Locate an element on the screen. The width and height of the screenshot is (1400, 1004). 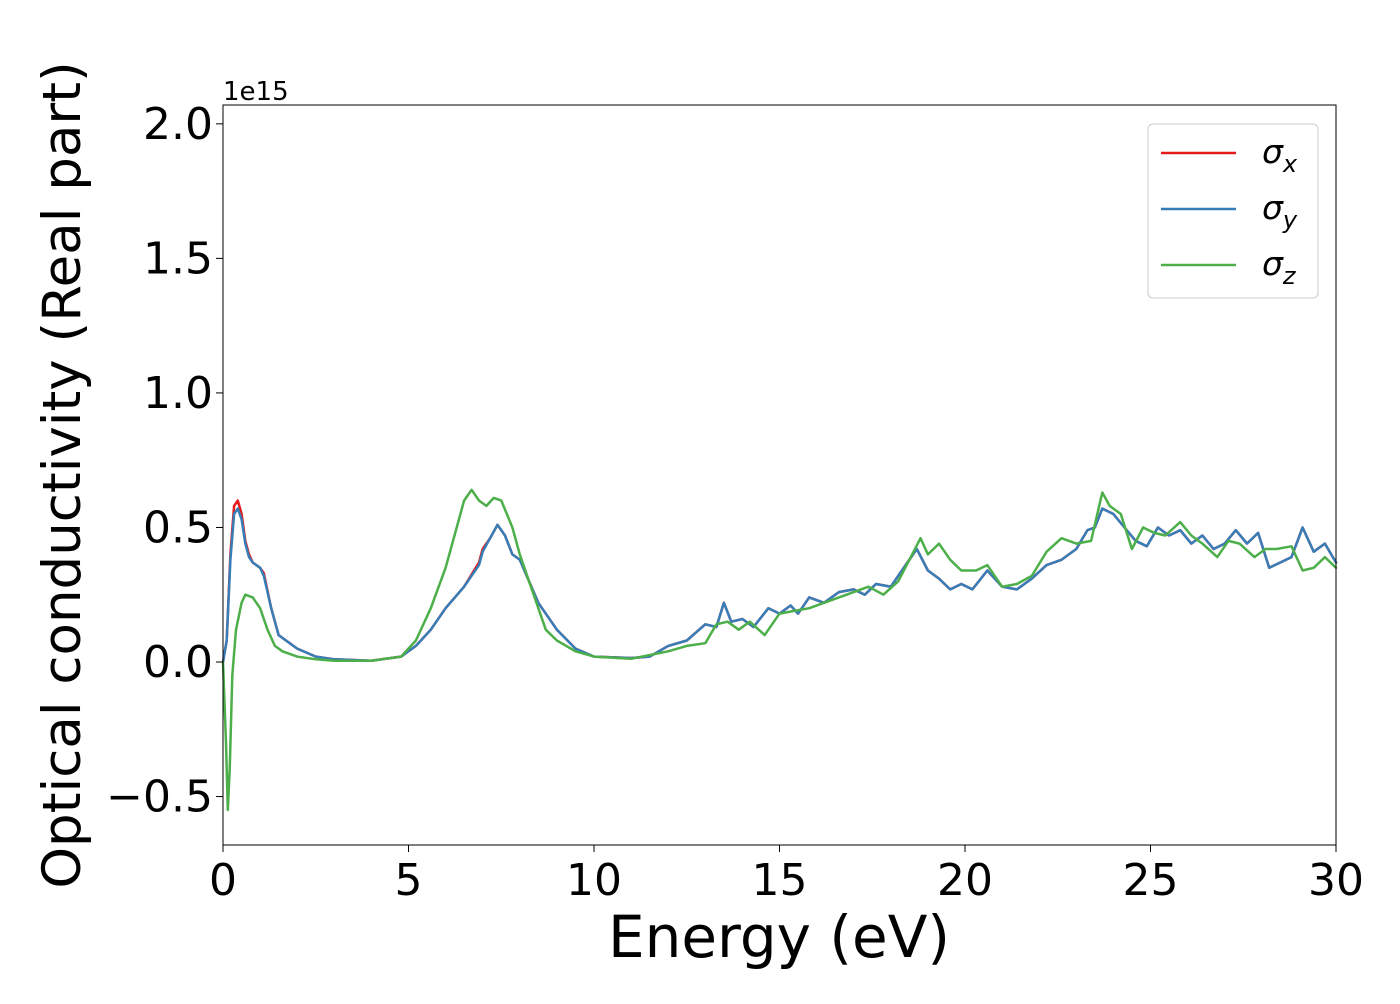
y-offset-label: 1e15 is located at coordinates (256, 92).